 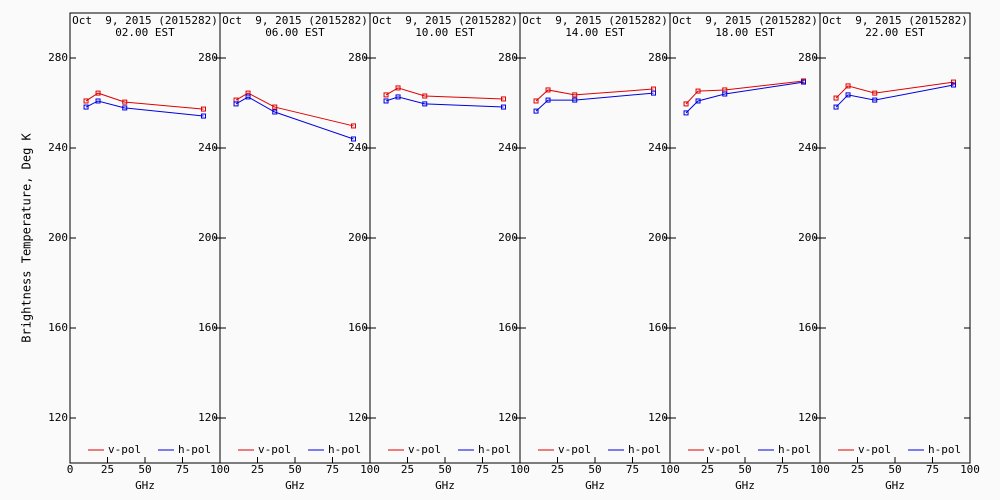 What do you see at coordinates (595, 32) in the screenshot?
I see `panel-subtitle: 14.00 EST` at bounding box center [595, 32].